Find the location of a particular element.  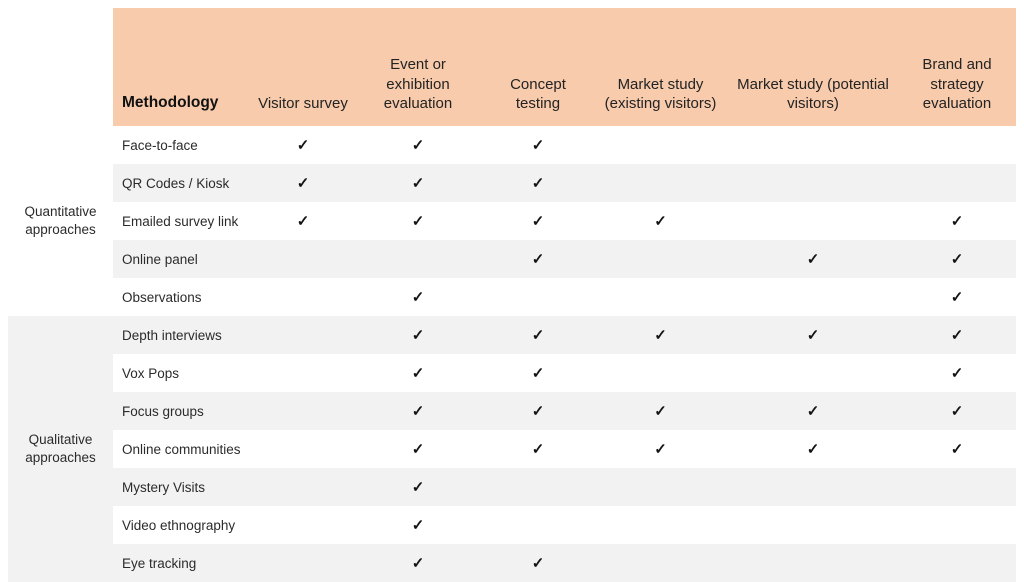

table-row: Eye tracking ✓ ✓ is located at coordinates (512, 563).